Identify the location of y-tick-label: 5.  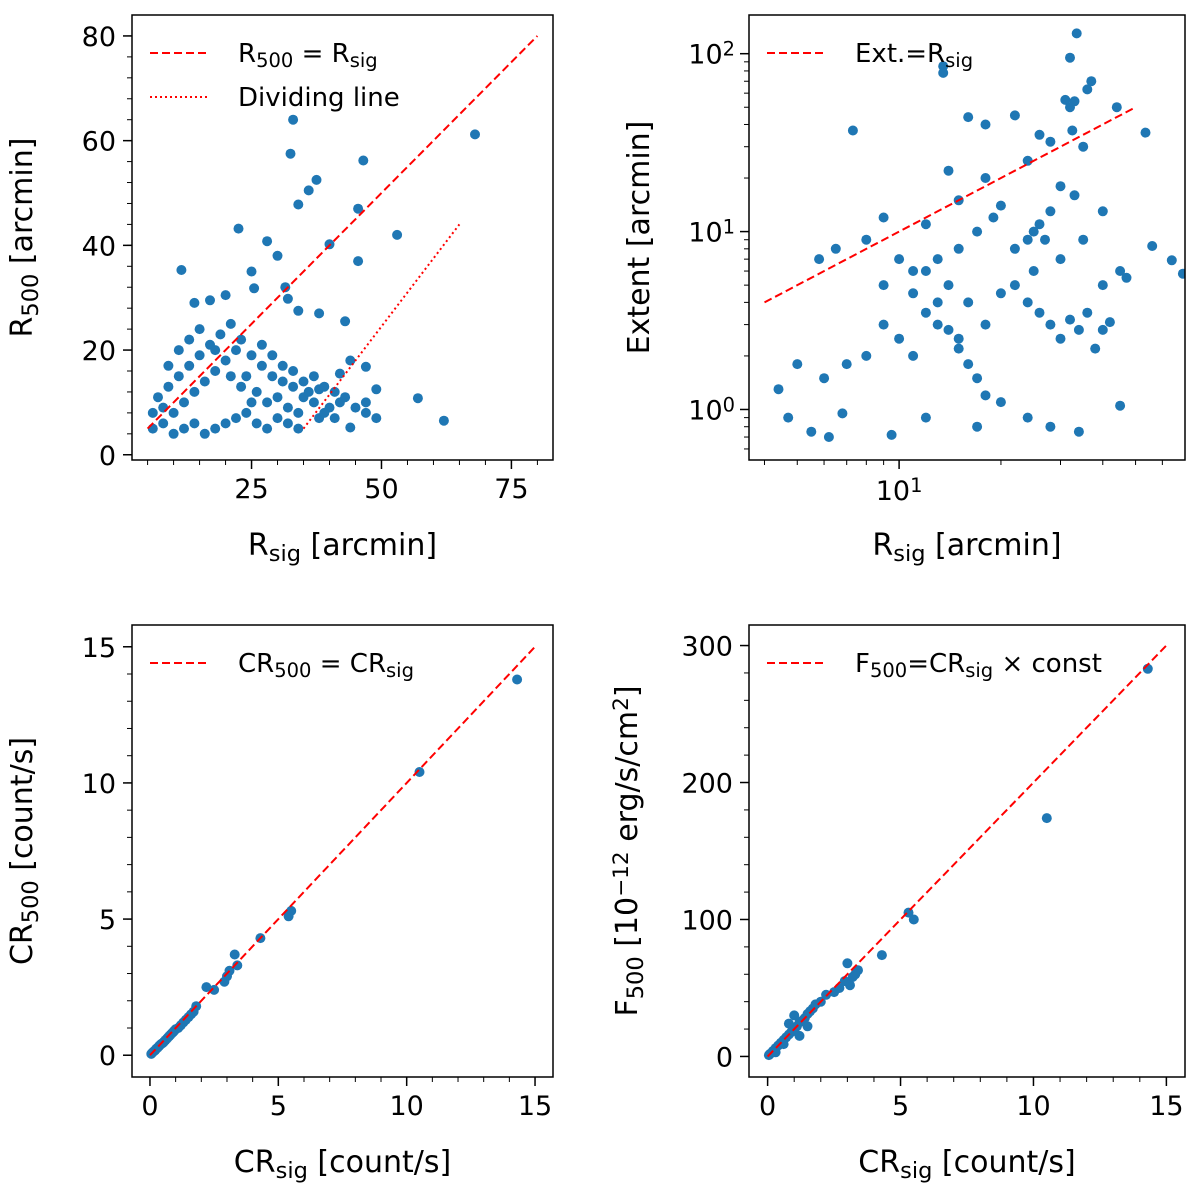
(107, 920).